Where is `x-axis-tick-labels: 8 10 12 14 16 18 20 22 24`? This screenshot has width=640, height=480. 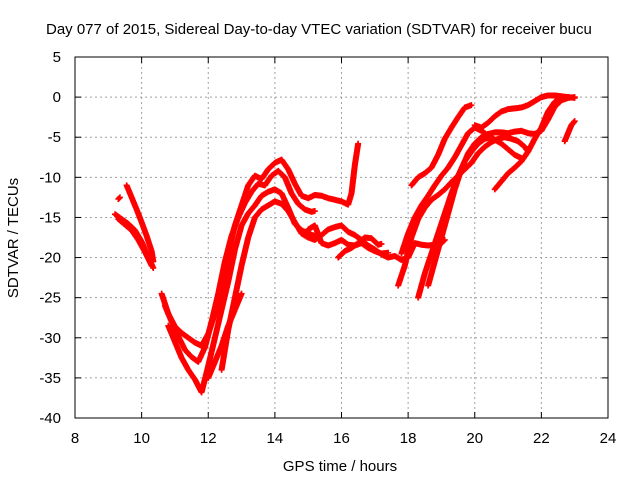
x-axis-tick-labels: 8 10 12 14 16 18 20 22 24 is located at coordinates (344, 438).